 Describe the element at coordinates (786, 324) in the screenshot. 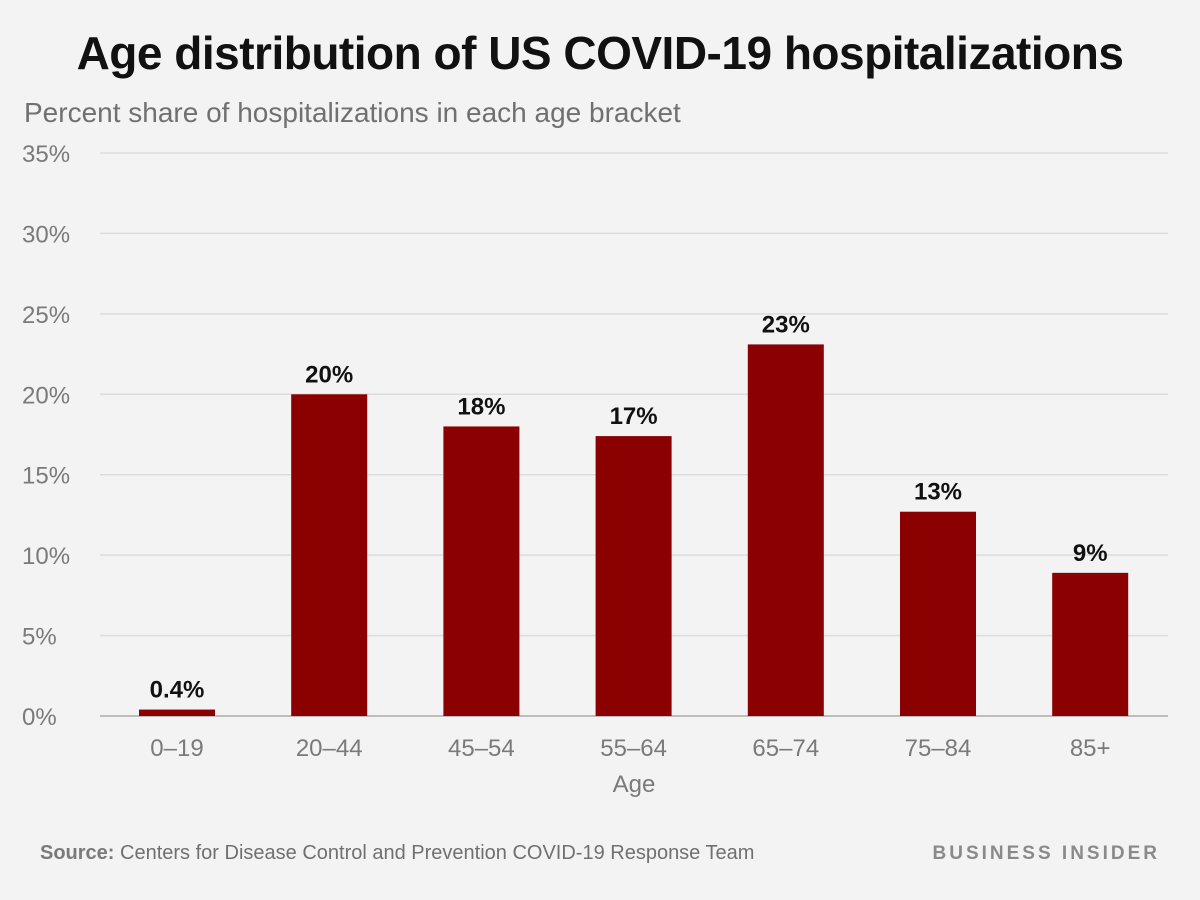

I see `value-label: 23%` at that location.